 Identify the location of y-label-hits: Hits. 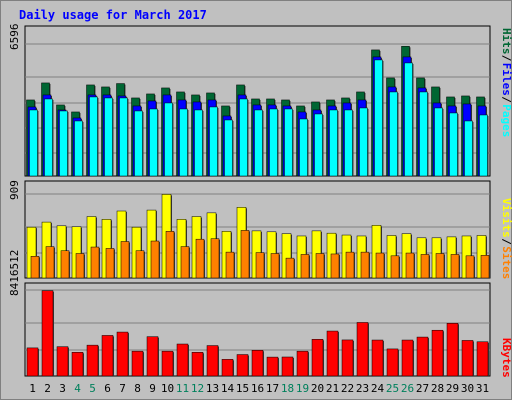
(506, 41).